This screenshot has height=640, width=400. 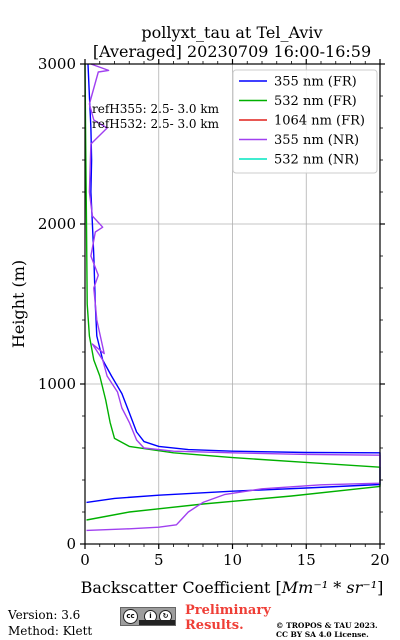 I want to click on x-tick-label: 0, so click(x=85, y=560).